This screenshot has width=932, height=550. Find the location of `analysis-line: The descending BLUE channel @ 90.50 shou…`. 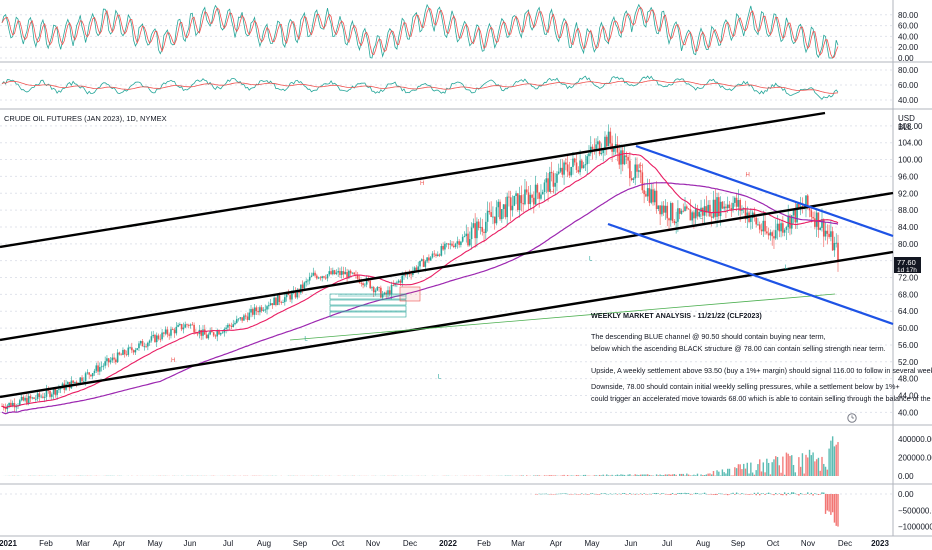

analysis-line: The descending BLUE channel @ 90.50 shou… is located at coordinates (708, 336).